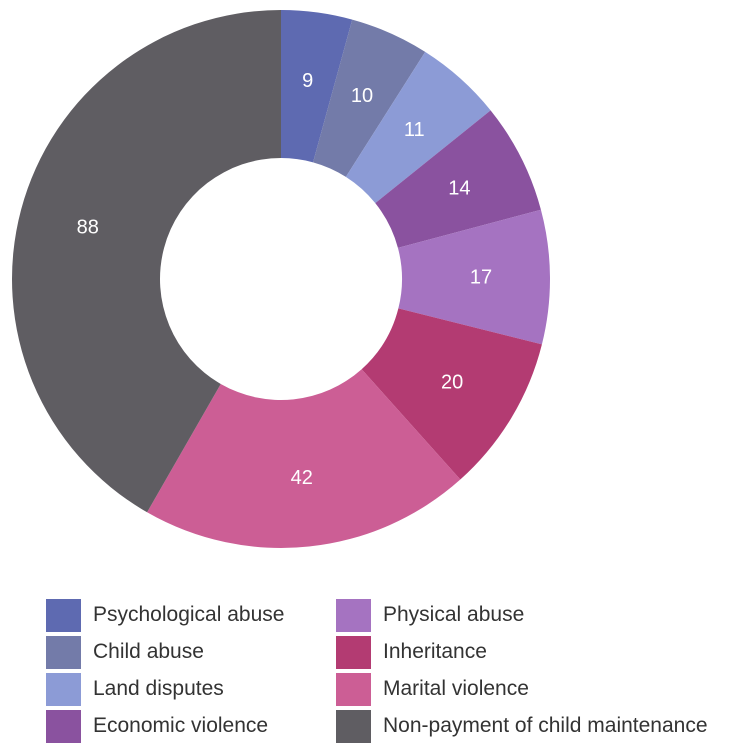  I want to click on legend-item: Physical abuse, so click(430, 615).